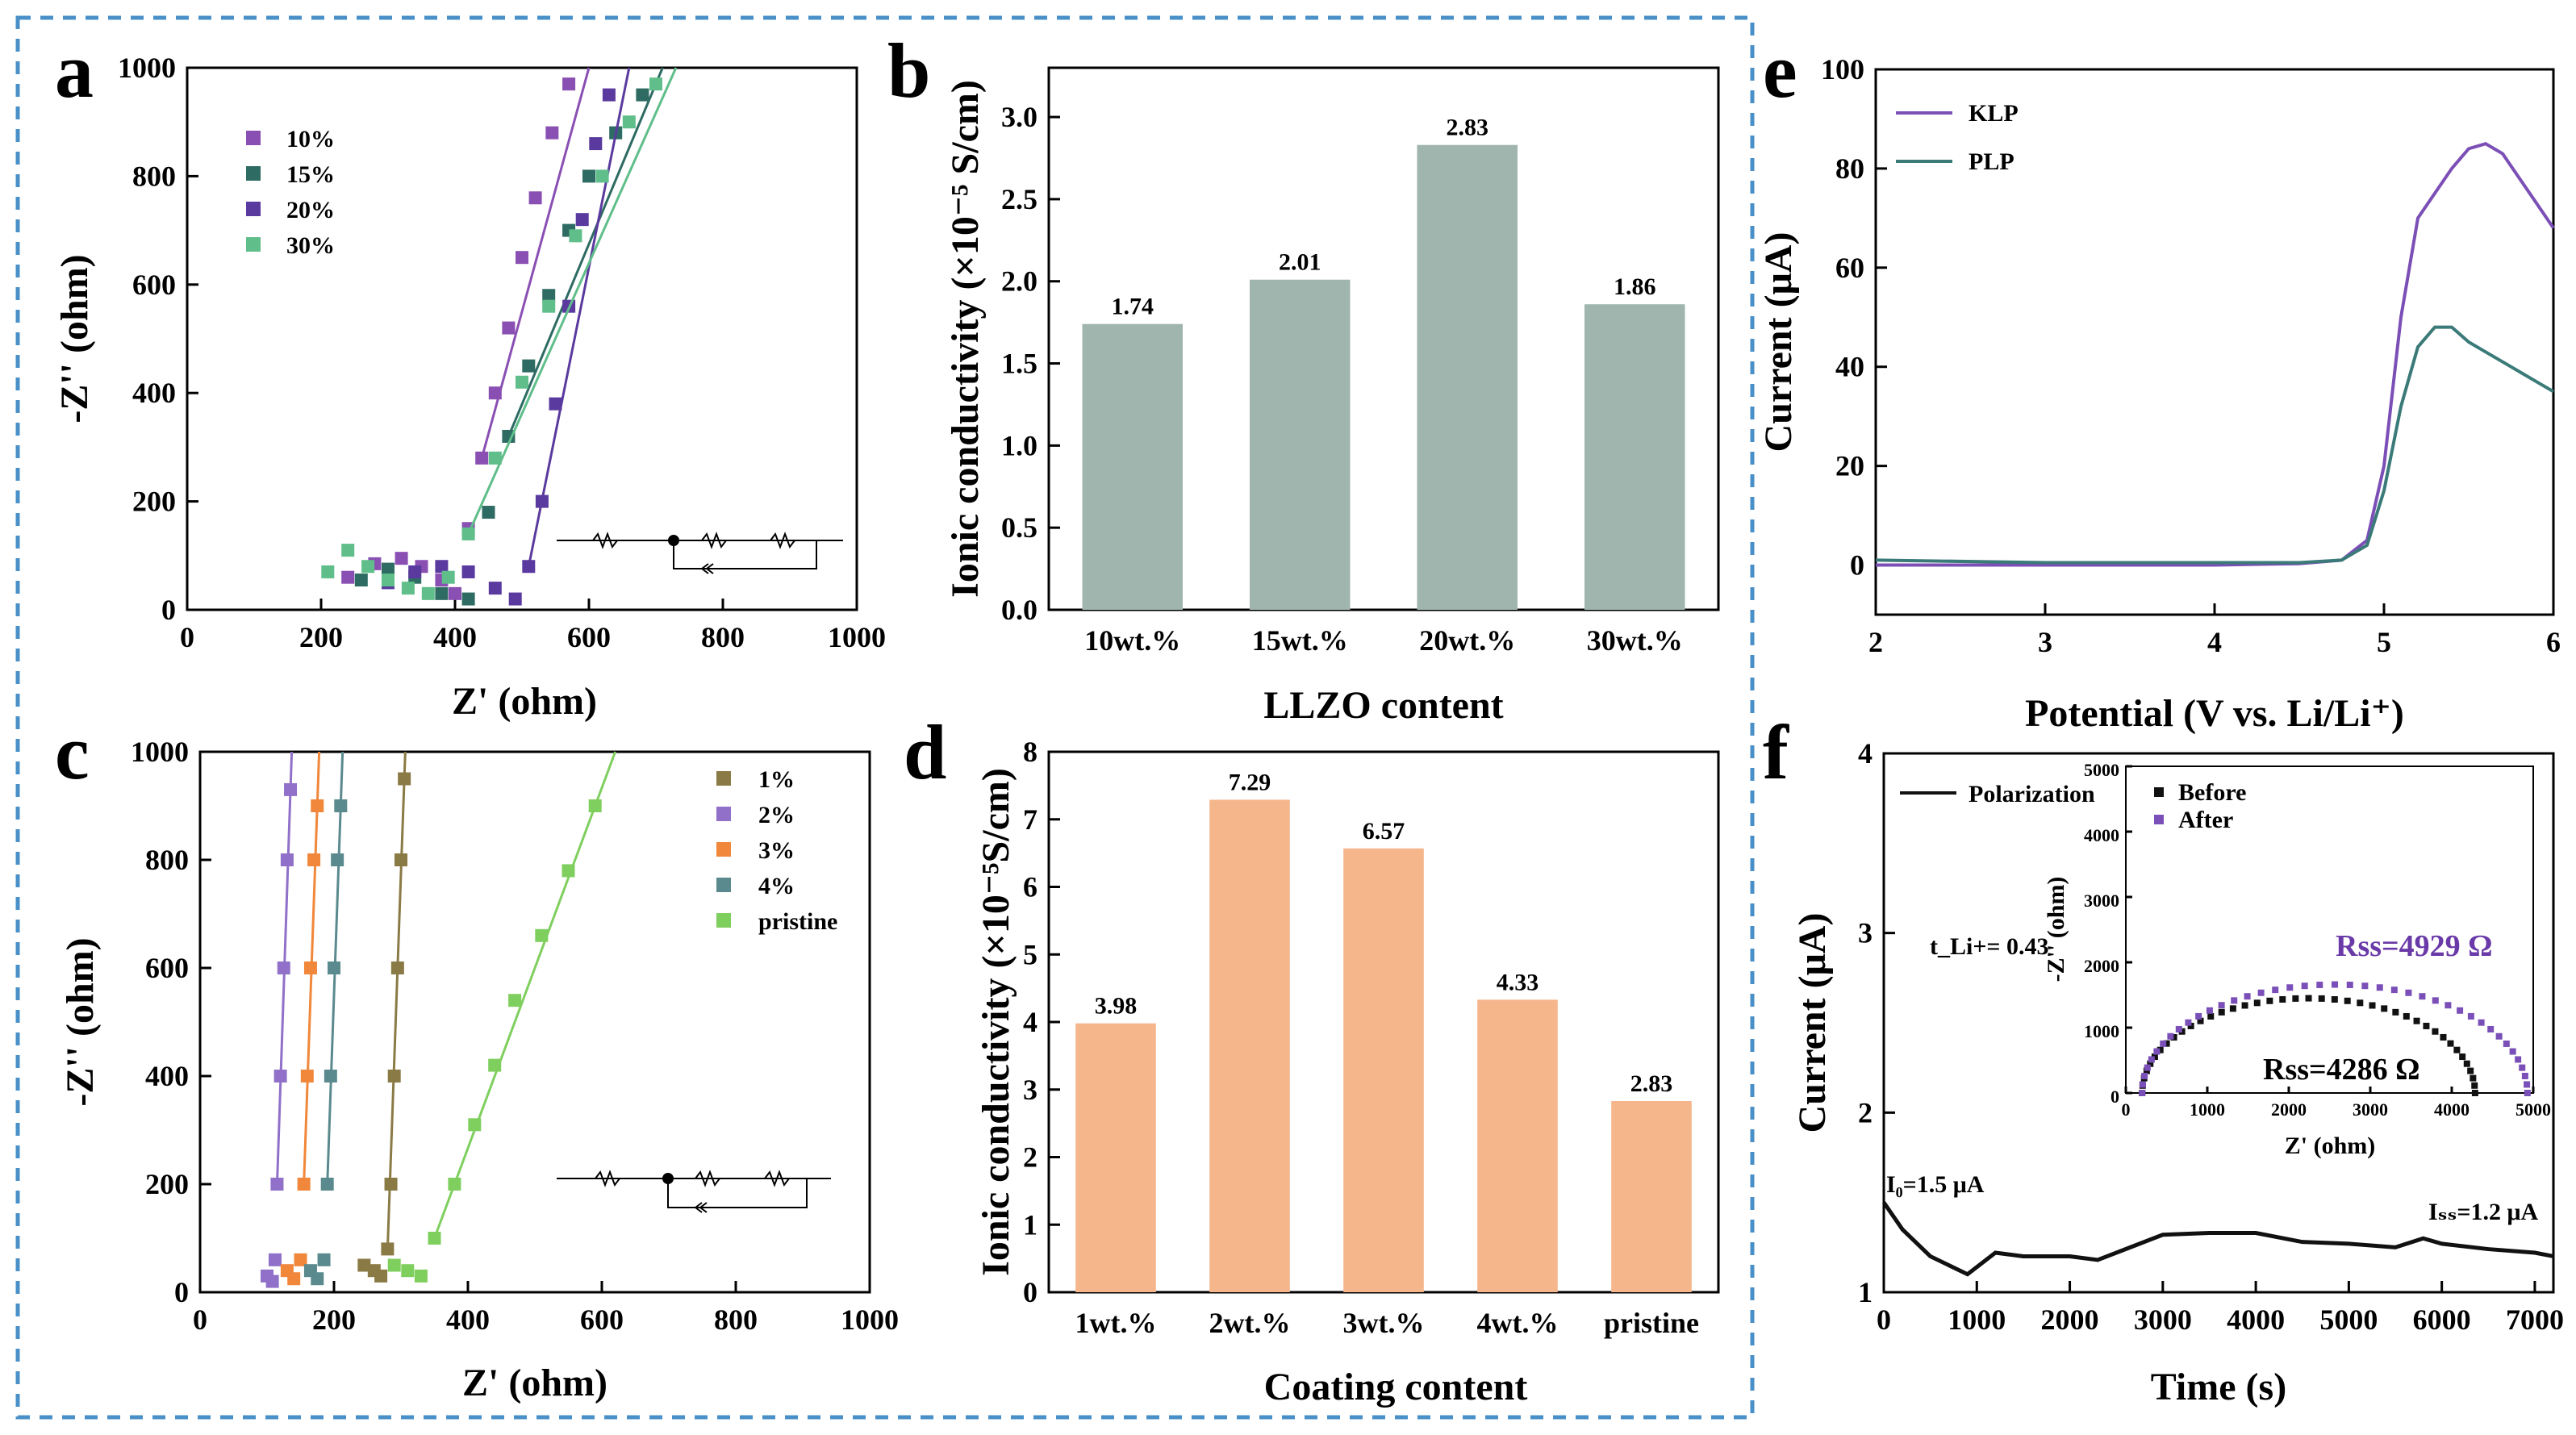  Describe the element at coordinates (2045, 642) in the screenshot. I see `x-tick-label: 3` at that location.